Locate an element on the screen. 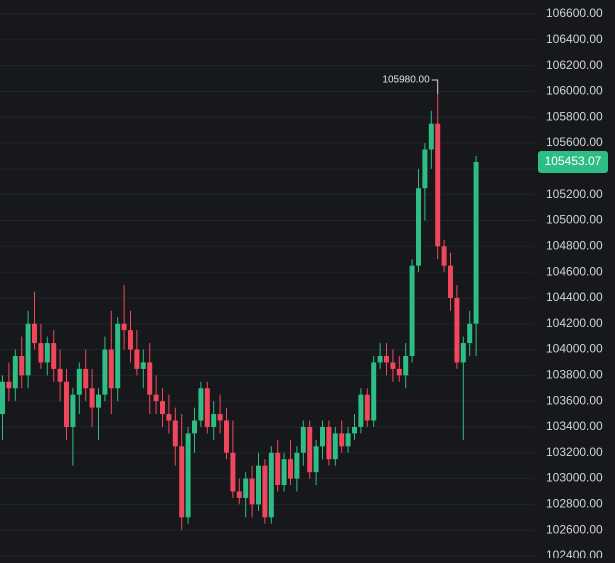  y-tick-label: 103000.00 is located at coordinates (574, 478).